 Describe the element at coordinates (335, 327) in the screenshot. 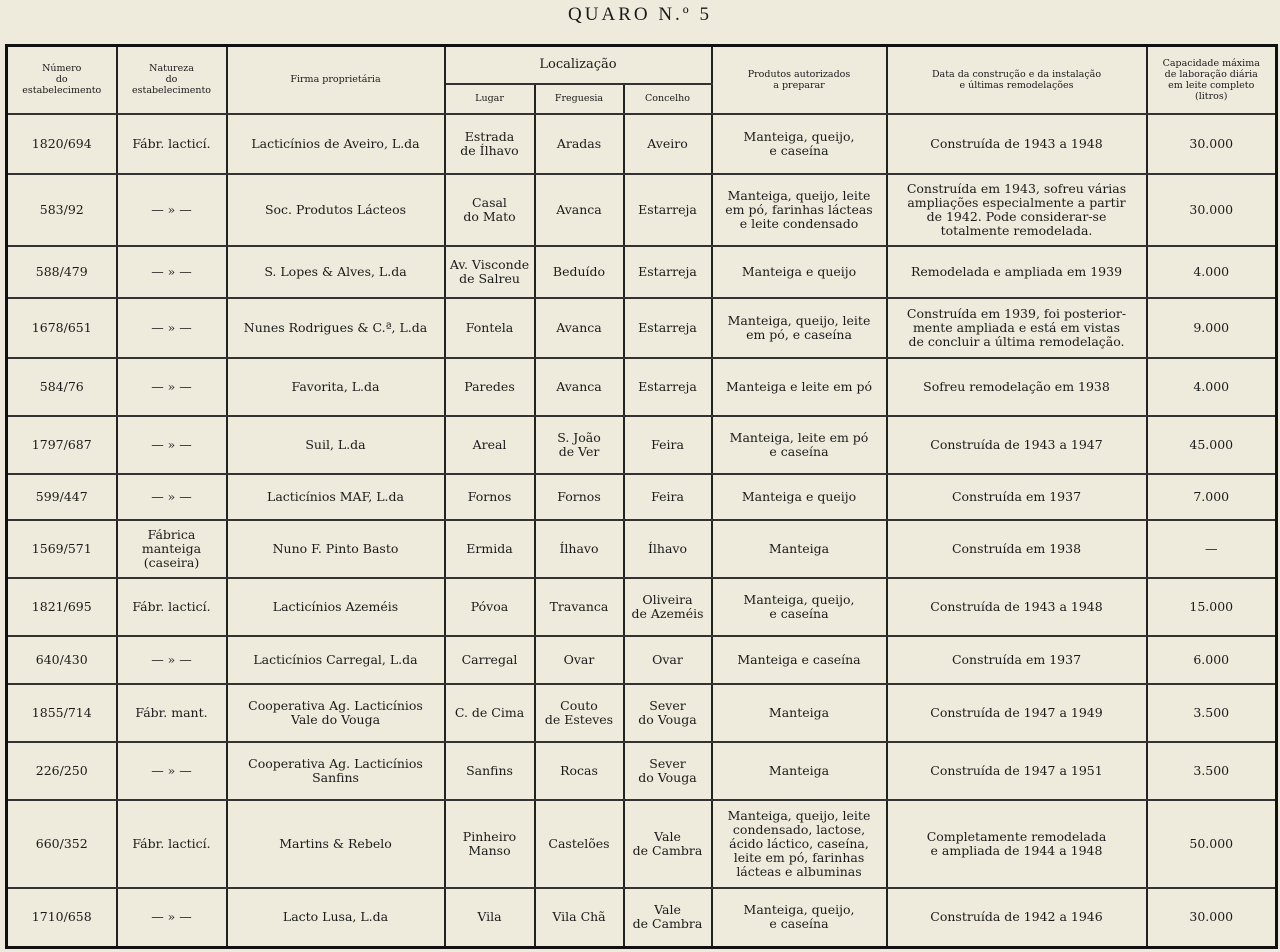

I see `cell-firma: Nunes Rodrigues & C.ª, L.da` at that location.